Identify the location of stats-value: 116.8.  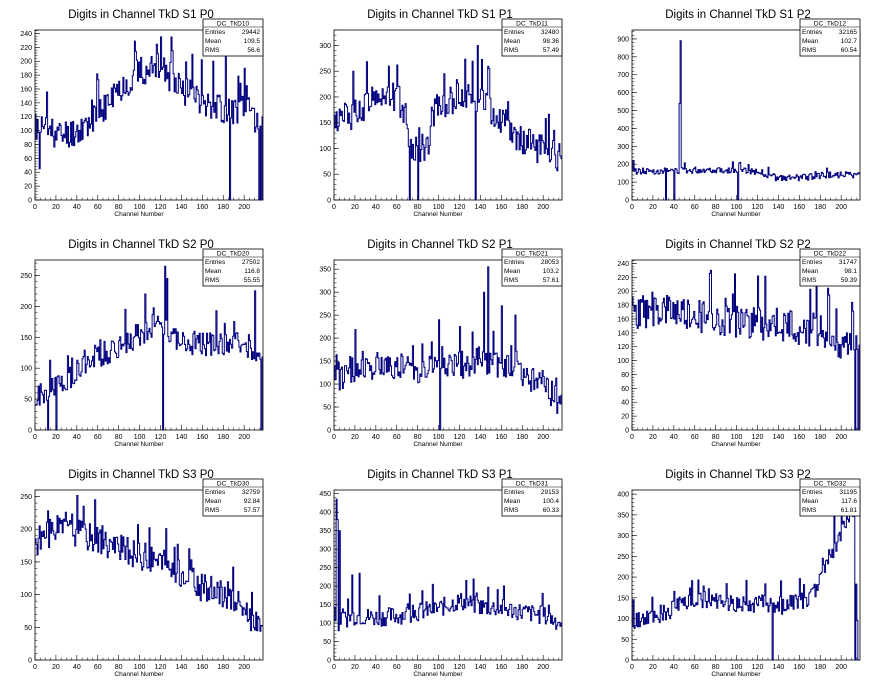
(252, 271).